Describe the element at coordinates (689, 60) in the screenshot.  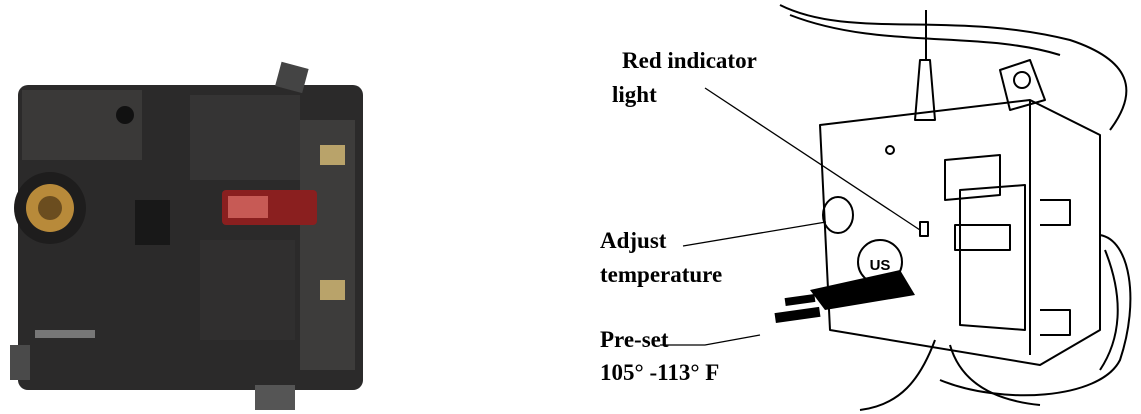
I see `callout-text: Red indicator` at that location.